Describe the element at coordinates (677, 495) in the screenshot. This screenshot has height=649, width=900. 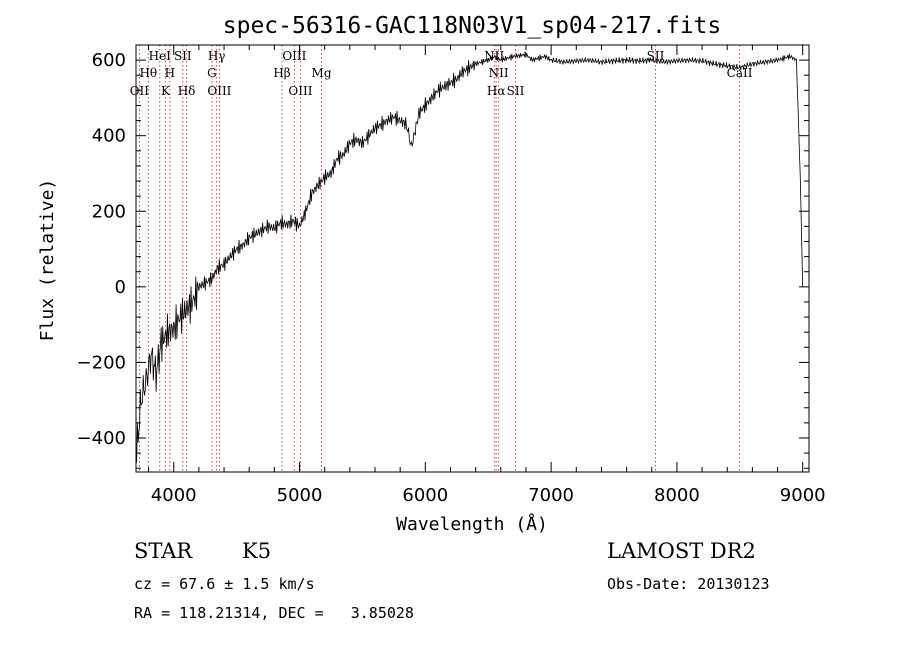
I see `x-tick-label: 8000` at that location.